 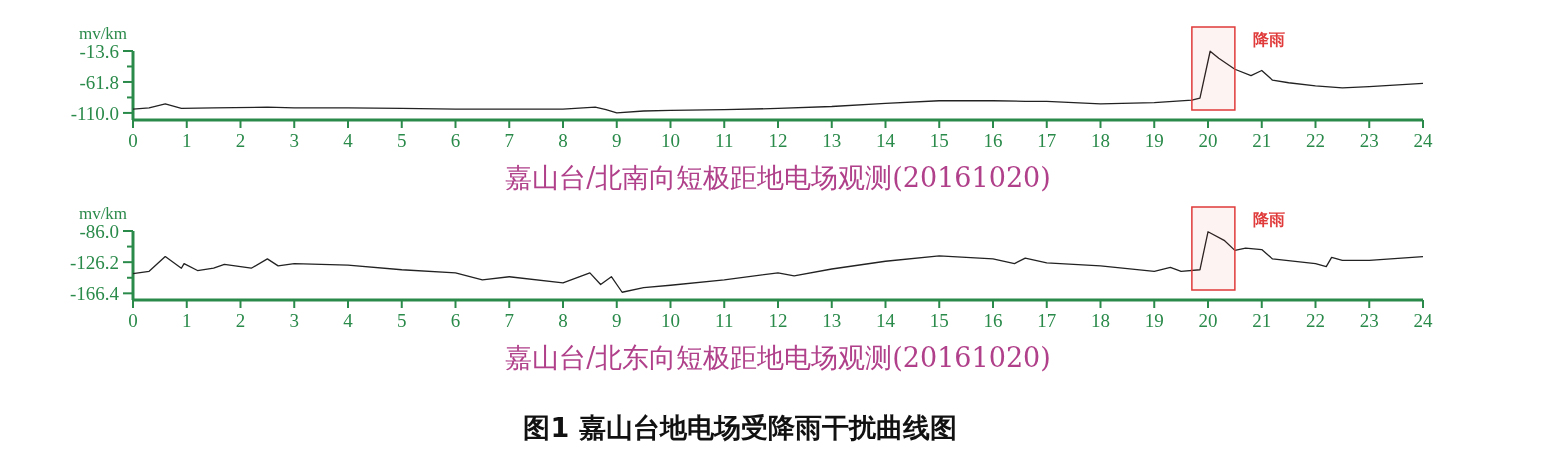 What do you see at coordinates (94, 262) in the screenshot?
I see `y-tick-label: -126.2` at bounding box center [94, 262].